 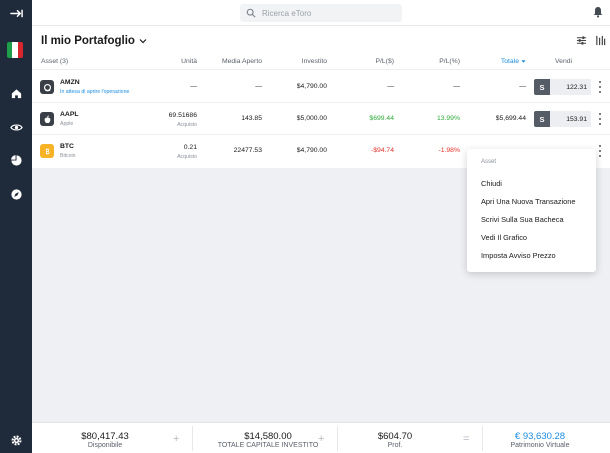 I want to click on invested-total-label: TOTALE CAPITALE INVESTITO, so click(x=268, y=445).